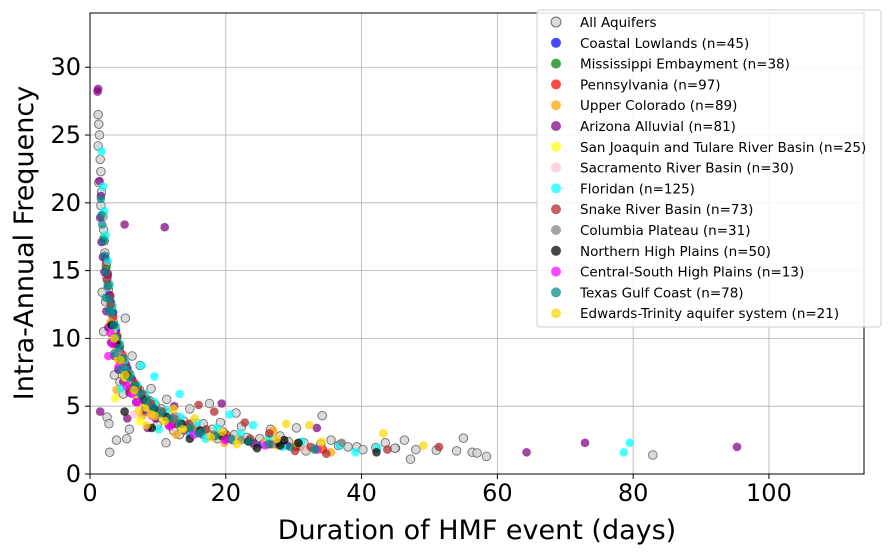 Image resolution: width=891 pixels, height=555 pixels. I want to click on y-tick-label: 20, so click(65, 203).